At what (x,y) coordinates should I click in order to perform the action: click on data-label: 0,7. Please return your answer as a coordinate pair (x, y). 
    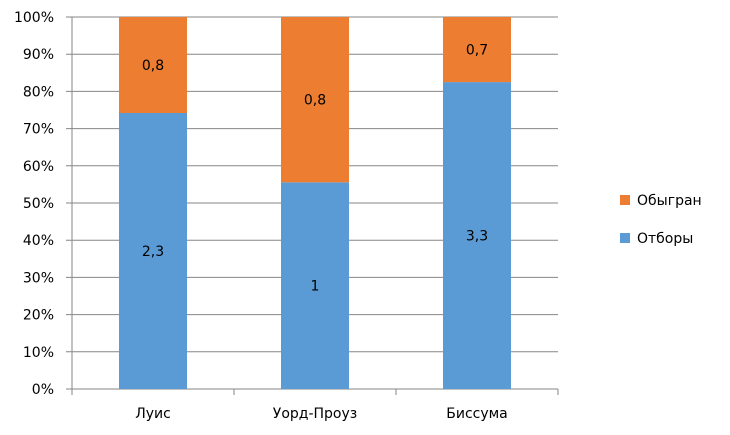
    Looking at the image, I should click on (477, 51).